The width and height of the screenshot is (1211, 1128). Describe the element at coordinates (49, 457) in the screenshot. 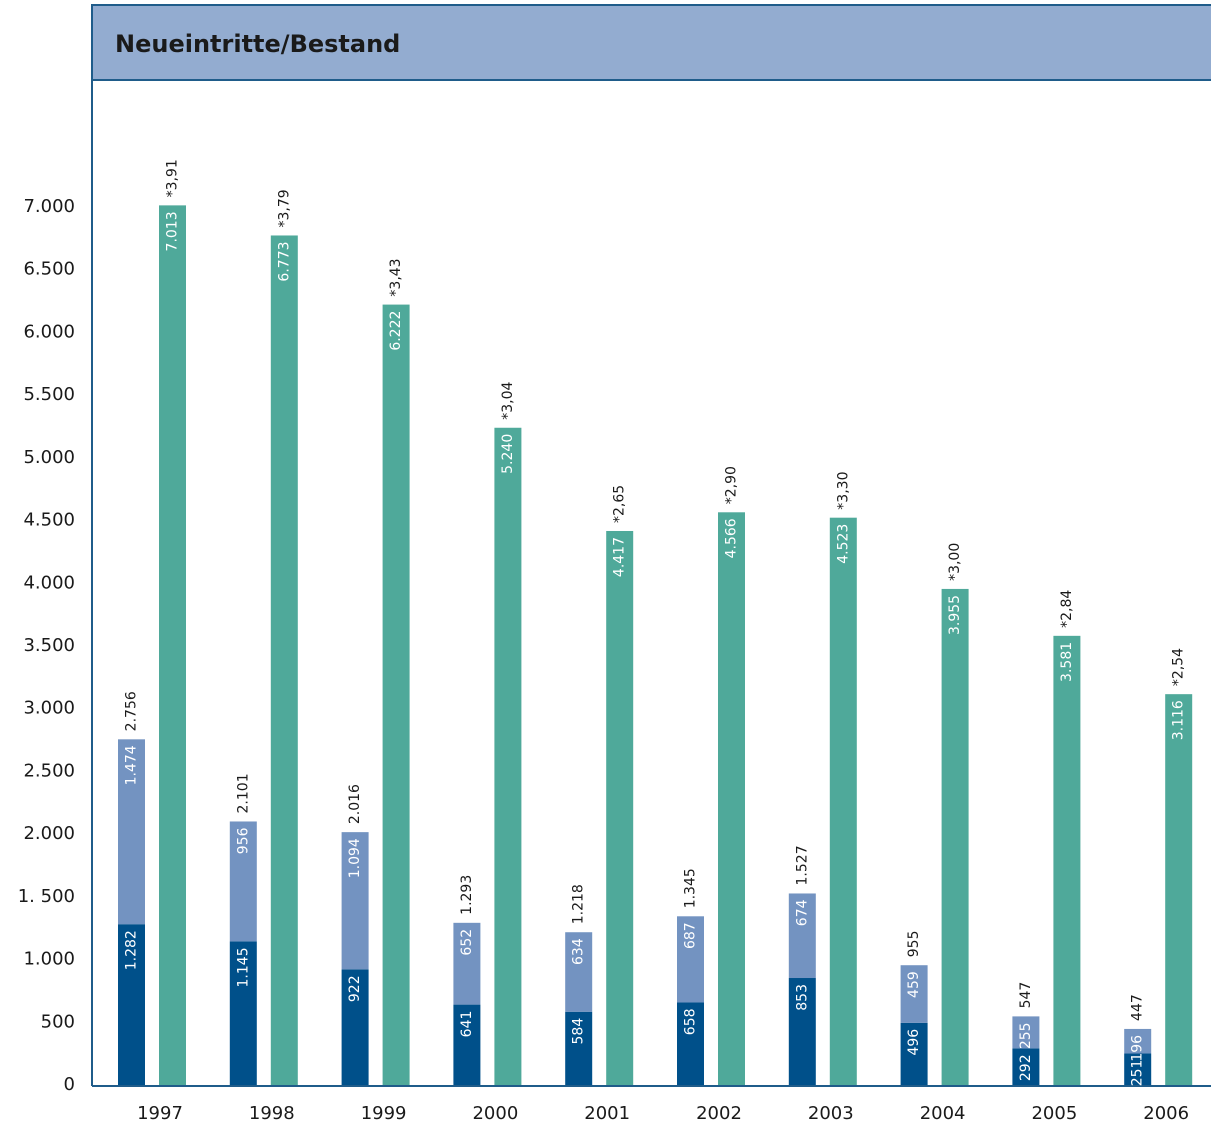

I see `y-tick-label: 5.000` at that location.